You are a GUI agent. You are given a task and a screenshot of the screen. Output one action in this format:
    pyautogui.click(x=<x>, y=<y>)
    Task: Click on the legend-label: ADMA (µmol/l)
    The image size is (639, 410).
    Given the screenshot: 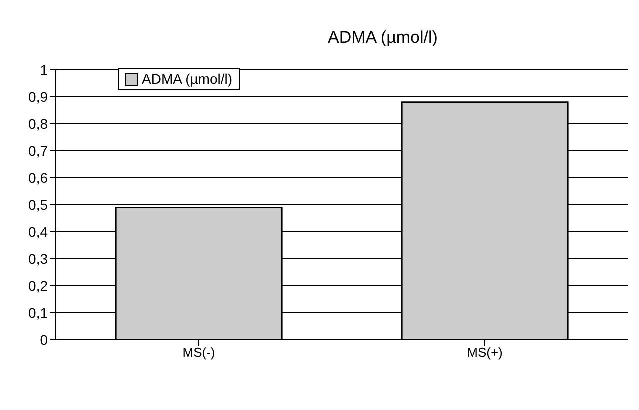 What is the action you would take?
    pyautogui.click(x=187, y=79)
    